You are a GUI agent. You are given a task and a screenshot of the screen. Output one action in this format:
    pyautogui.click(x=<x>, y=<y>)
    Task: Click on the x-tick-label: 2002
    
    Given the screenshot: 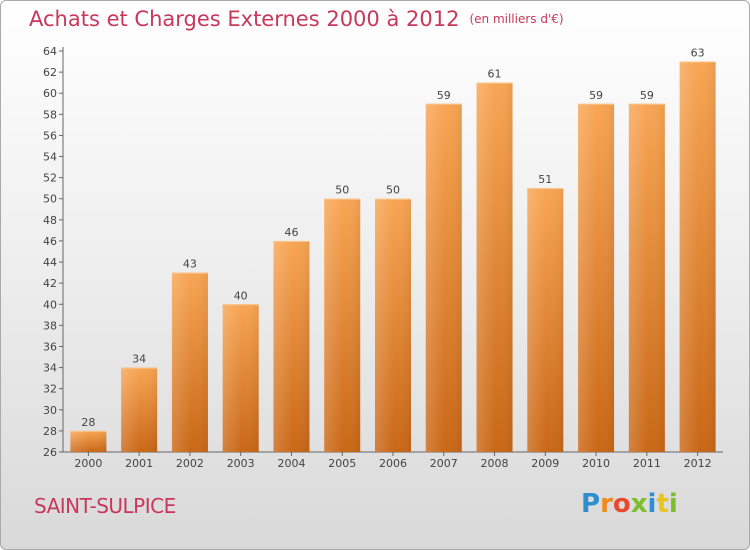 What is the action you would take?
    pyautogui.click(x=190, y=463)
    